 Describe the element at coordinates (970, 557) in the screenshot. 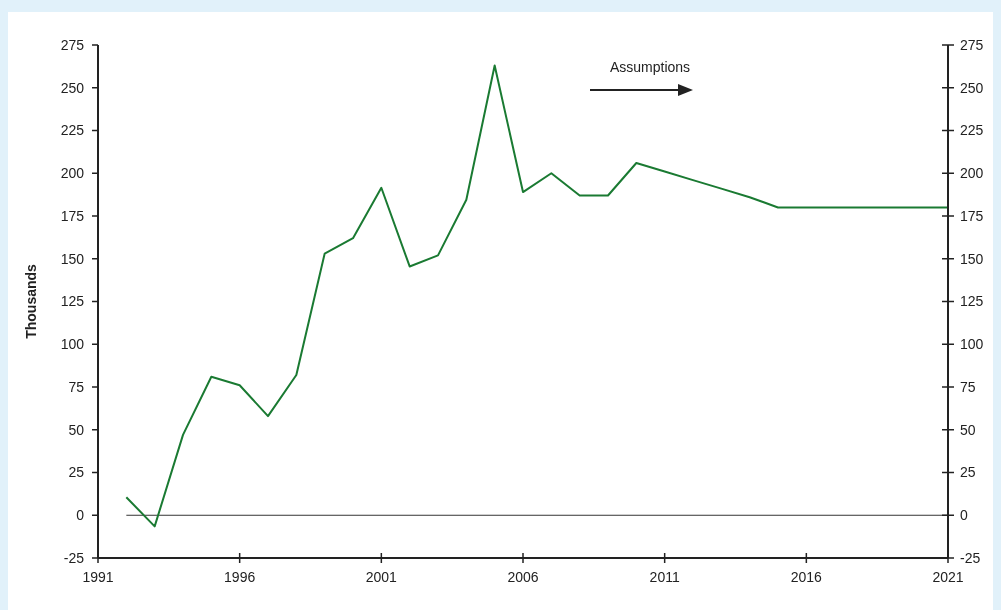

I see `y2-tick-label: -25` at that location.